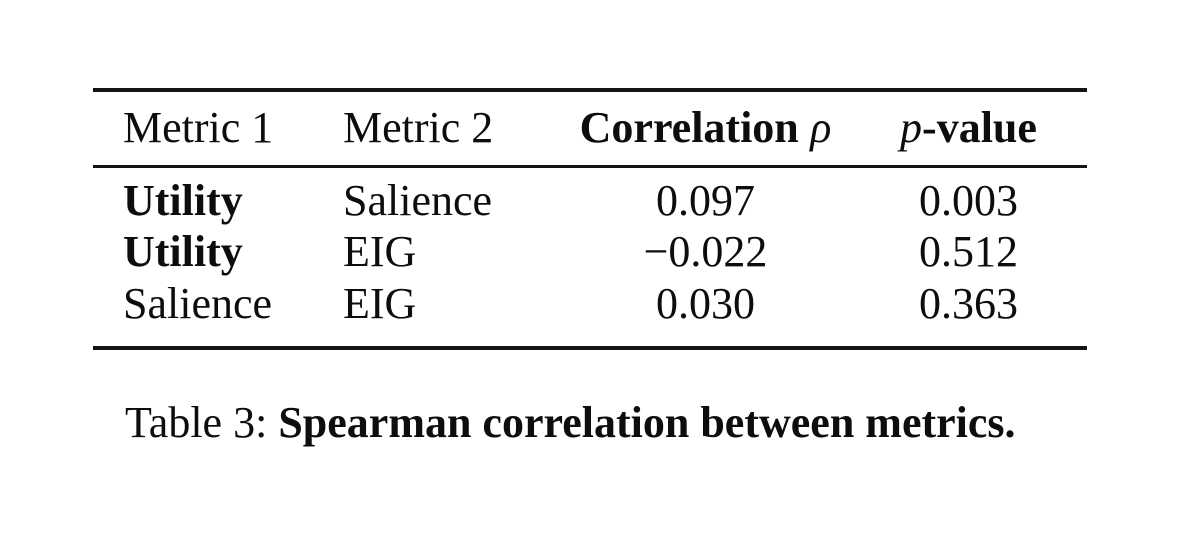  Describe the element at coordinates (218, 130) in the screenshot. I see `header-metric-1: Metric 1` at that location.